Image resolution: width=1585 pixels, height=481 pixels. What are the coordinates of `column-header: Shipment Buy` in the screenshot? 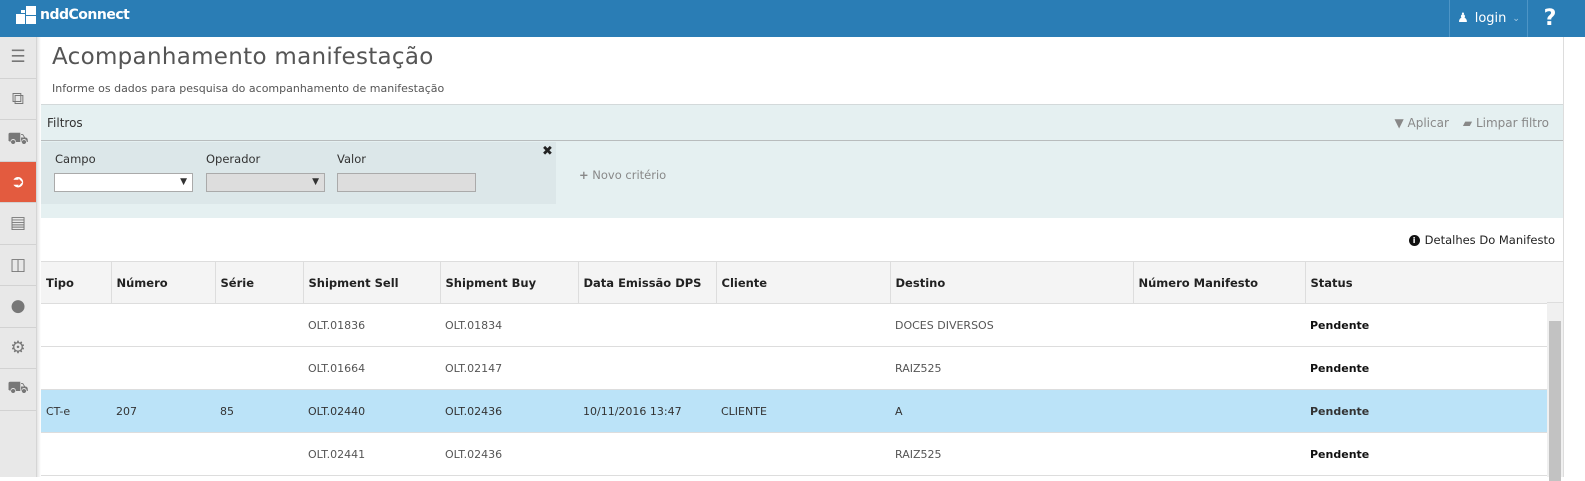 It's located at (508, 282).